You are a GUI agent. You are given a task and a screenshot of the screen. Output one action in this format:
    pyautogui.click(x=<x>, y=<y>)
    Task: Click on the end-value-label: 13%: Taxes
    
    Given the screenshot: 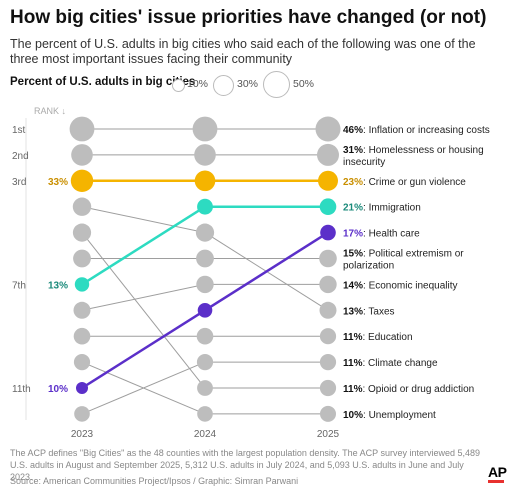 What is the action you would take?
    pyautogui.click(x=369, y=311)
    